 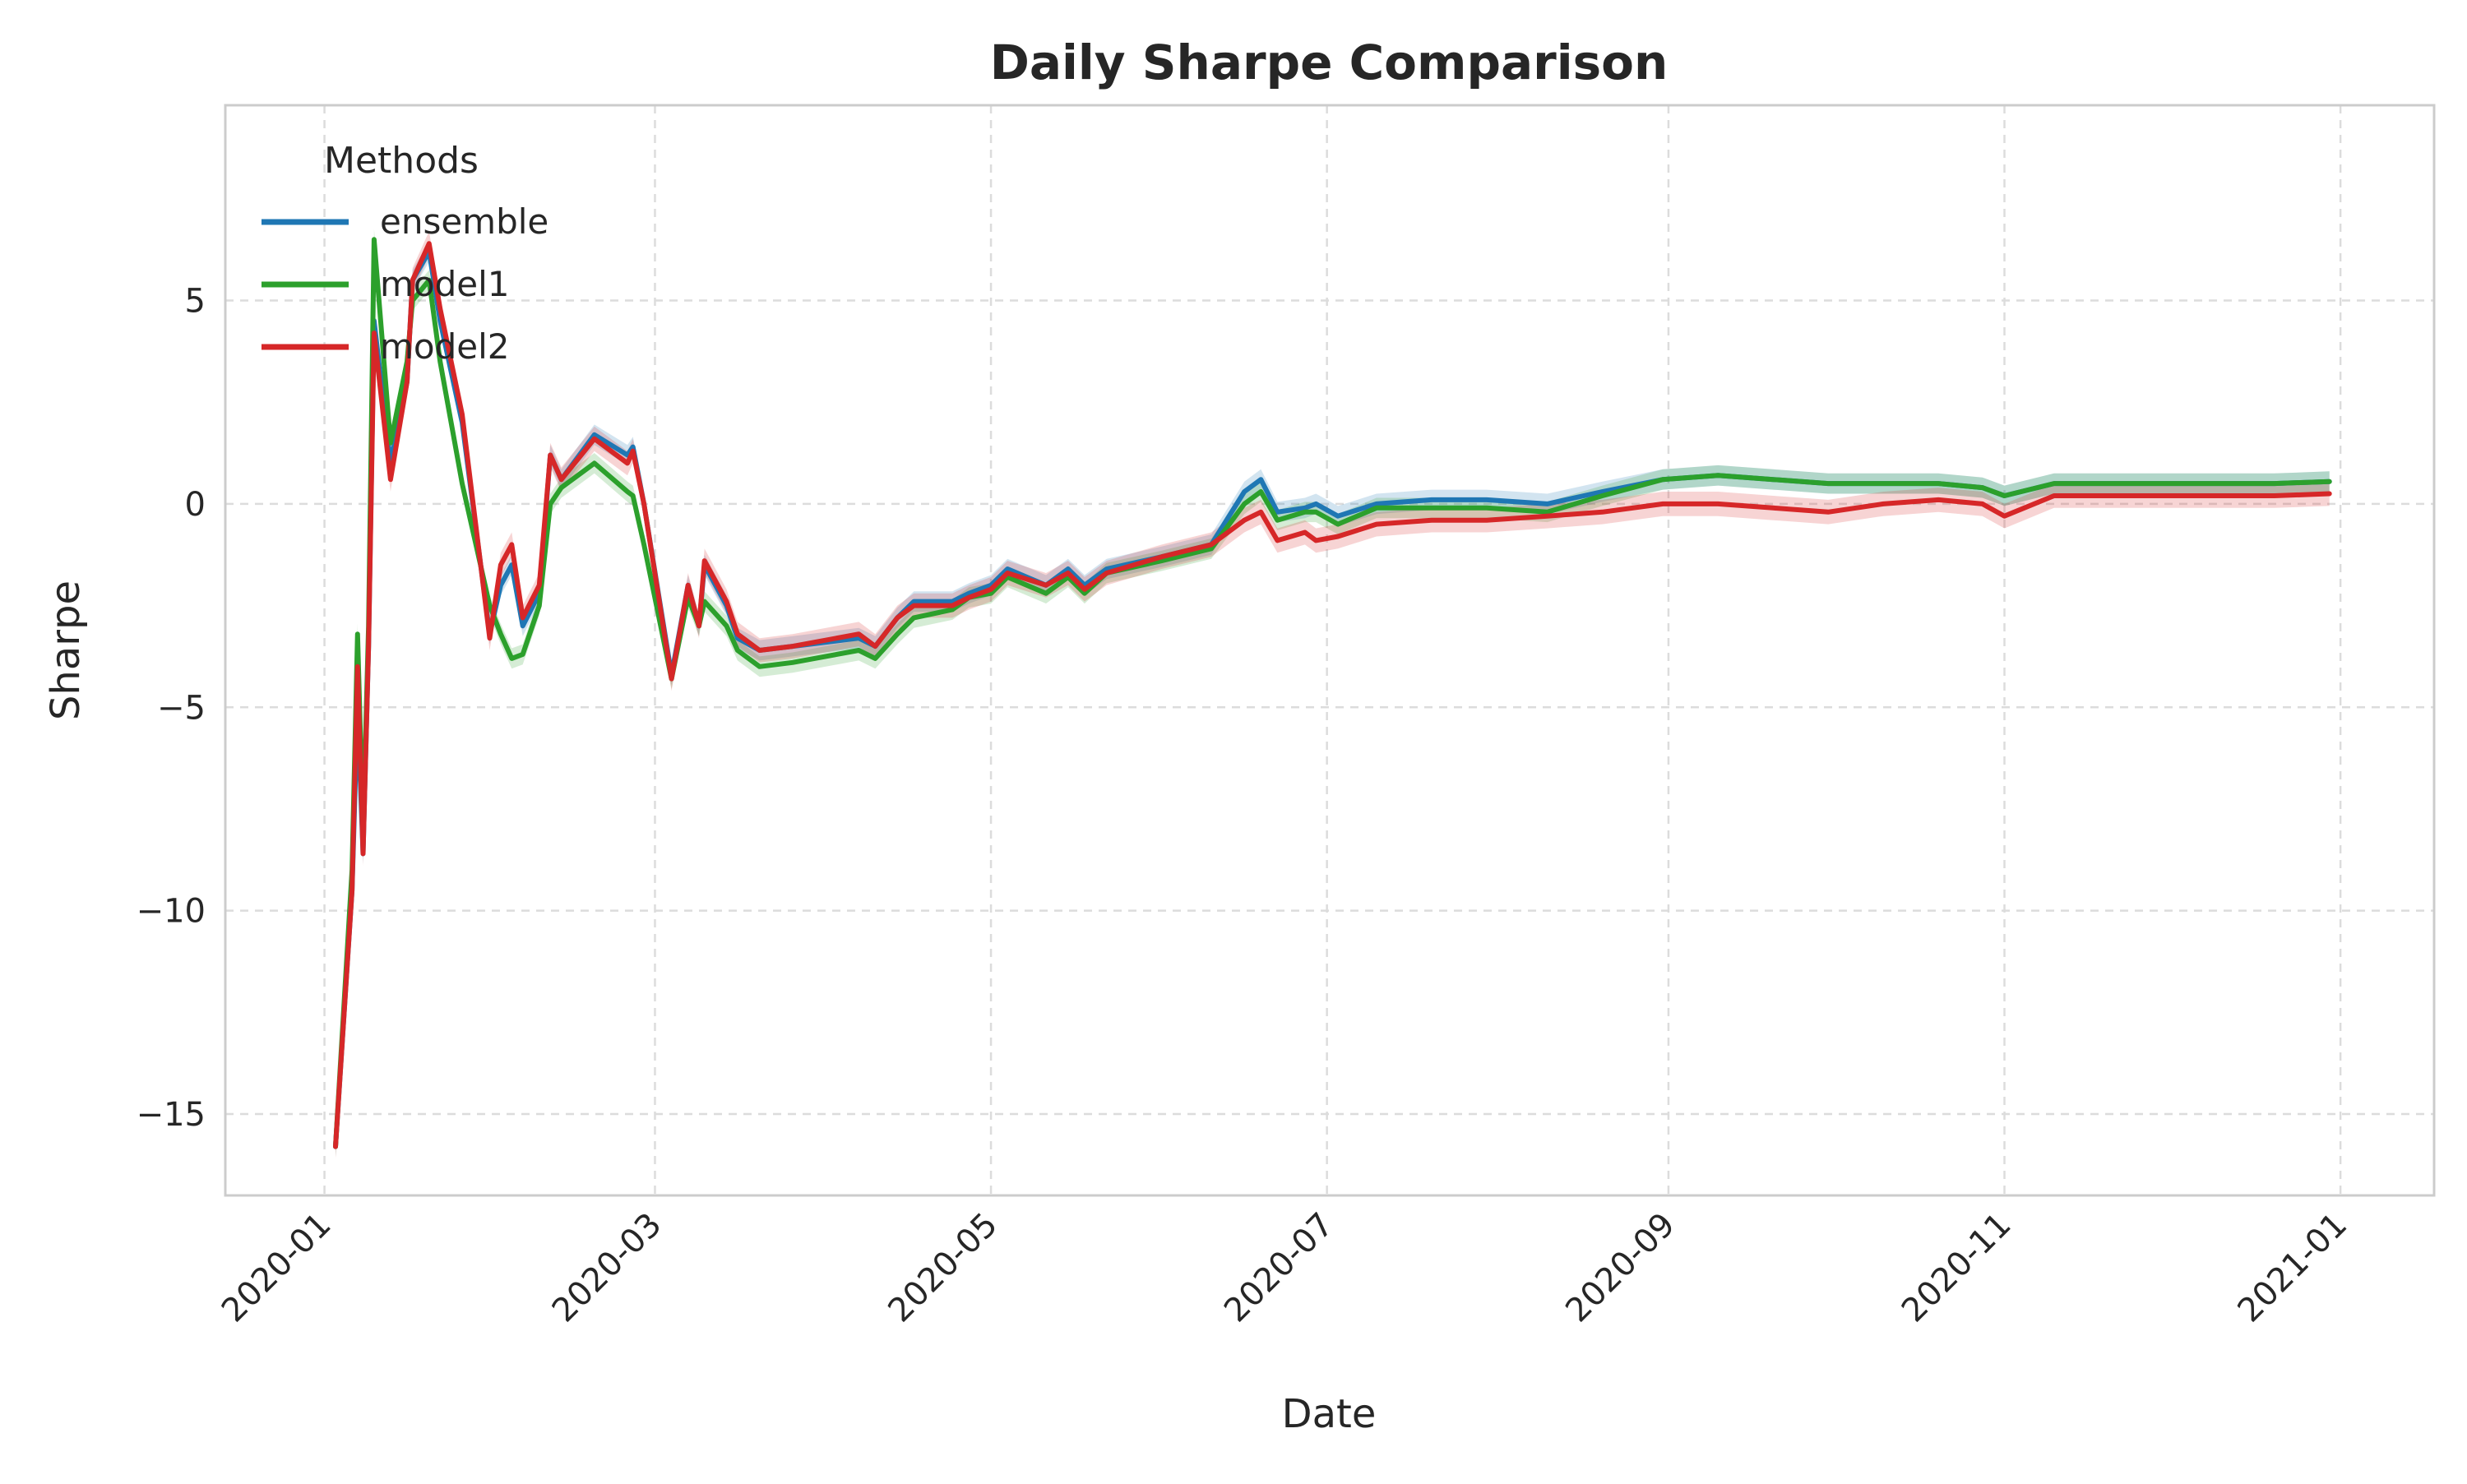 I want to click on legend-label-ensemble: ensemble, so click(x=464, y=222).